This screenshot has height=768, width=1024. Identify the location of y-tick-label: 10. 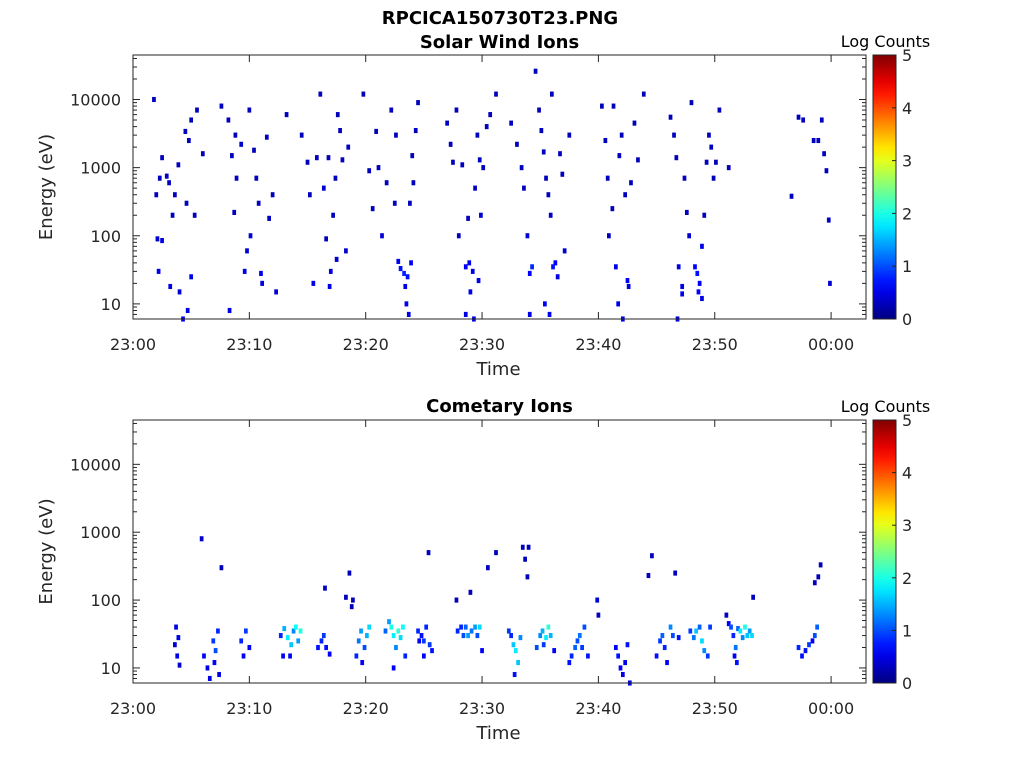
(111, 668).